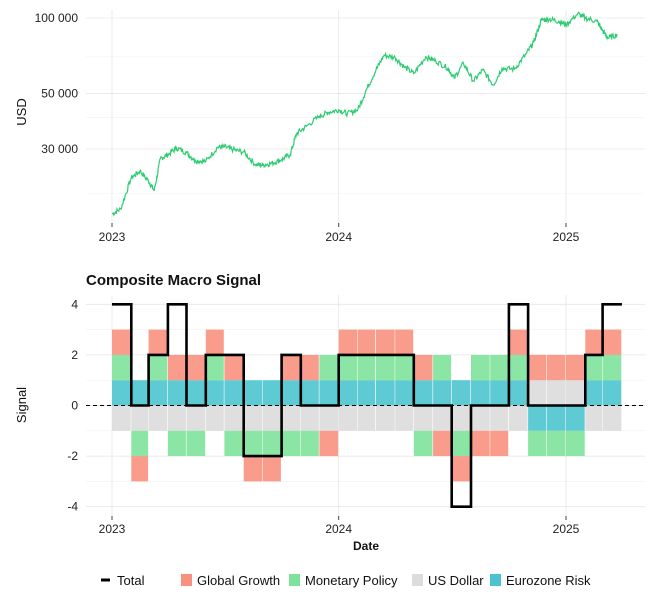 The height and width of the screenshot is (598, 661). Describe the element at coordinates (59, 93) in the screenshot. I see `price-y-tick-label: 50 000` at that location.